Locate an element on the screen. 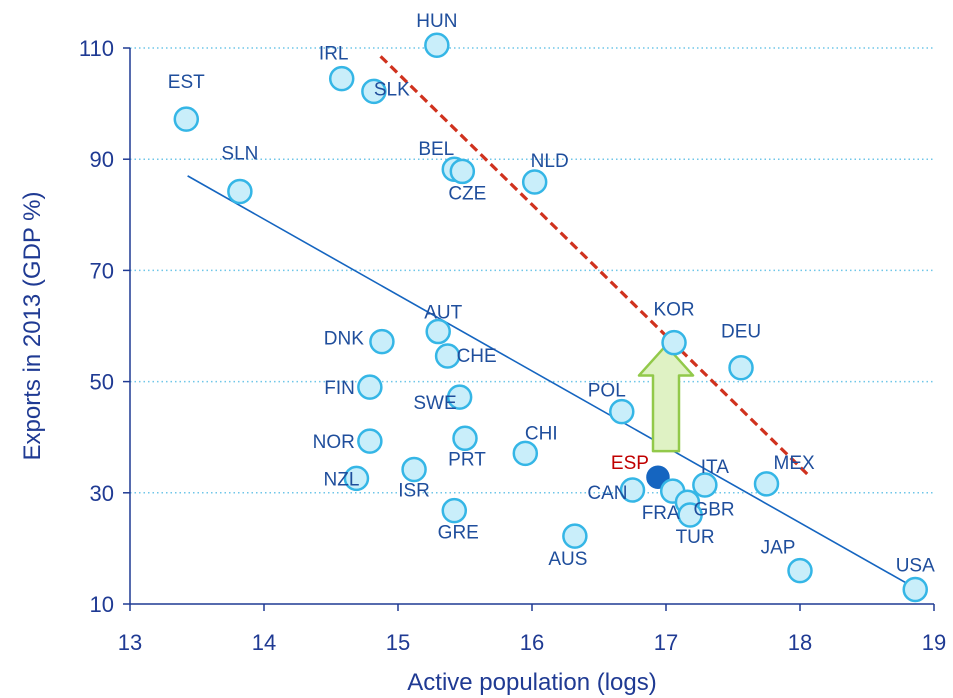  point-label-prt: PRT is located at coordinates (467, 459).